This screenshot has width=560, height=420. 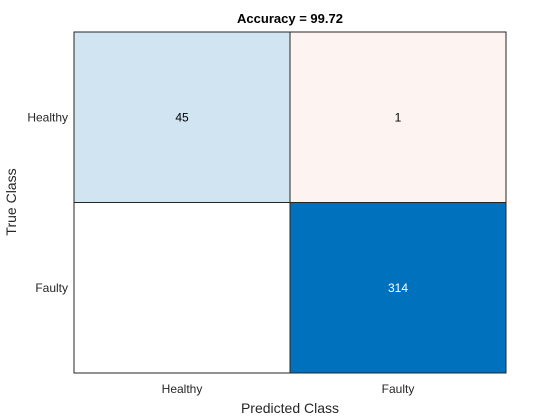 What do you see at coordinates (51, 288) in the screenshot?
I see `y-tick-label-1: Faulty` at bounding box center [51, 288].